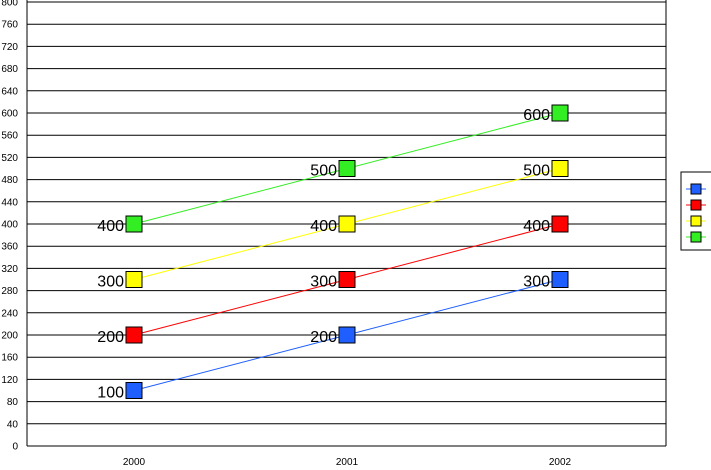  I want to click on y-tick-label: 40, so click(13, 424).